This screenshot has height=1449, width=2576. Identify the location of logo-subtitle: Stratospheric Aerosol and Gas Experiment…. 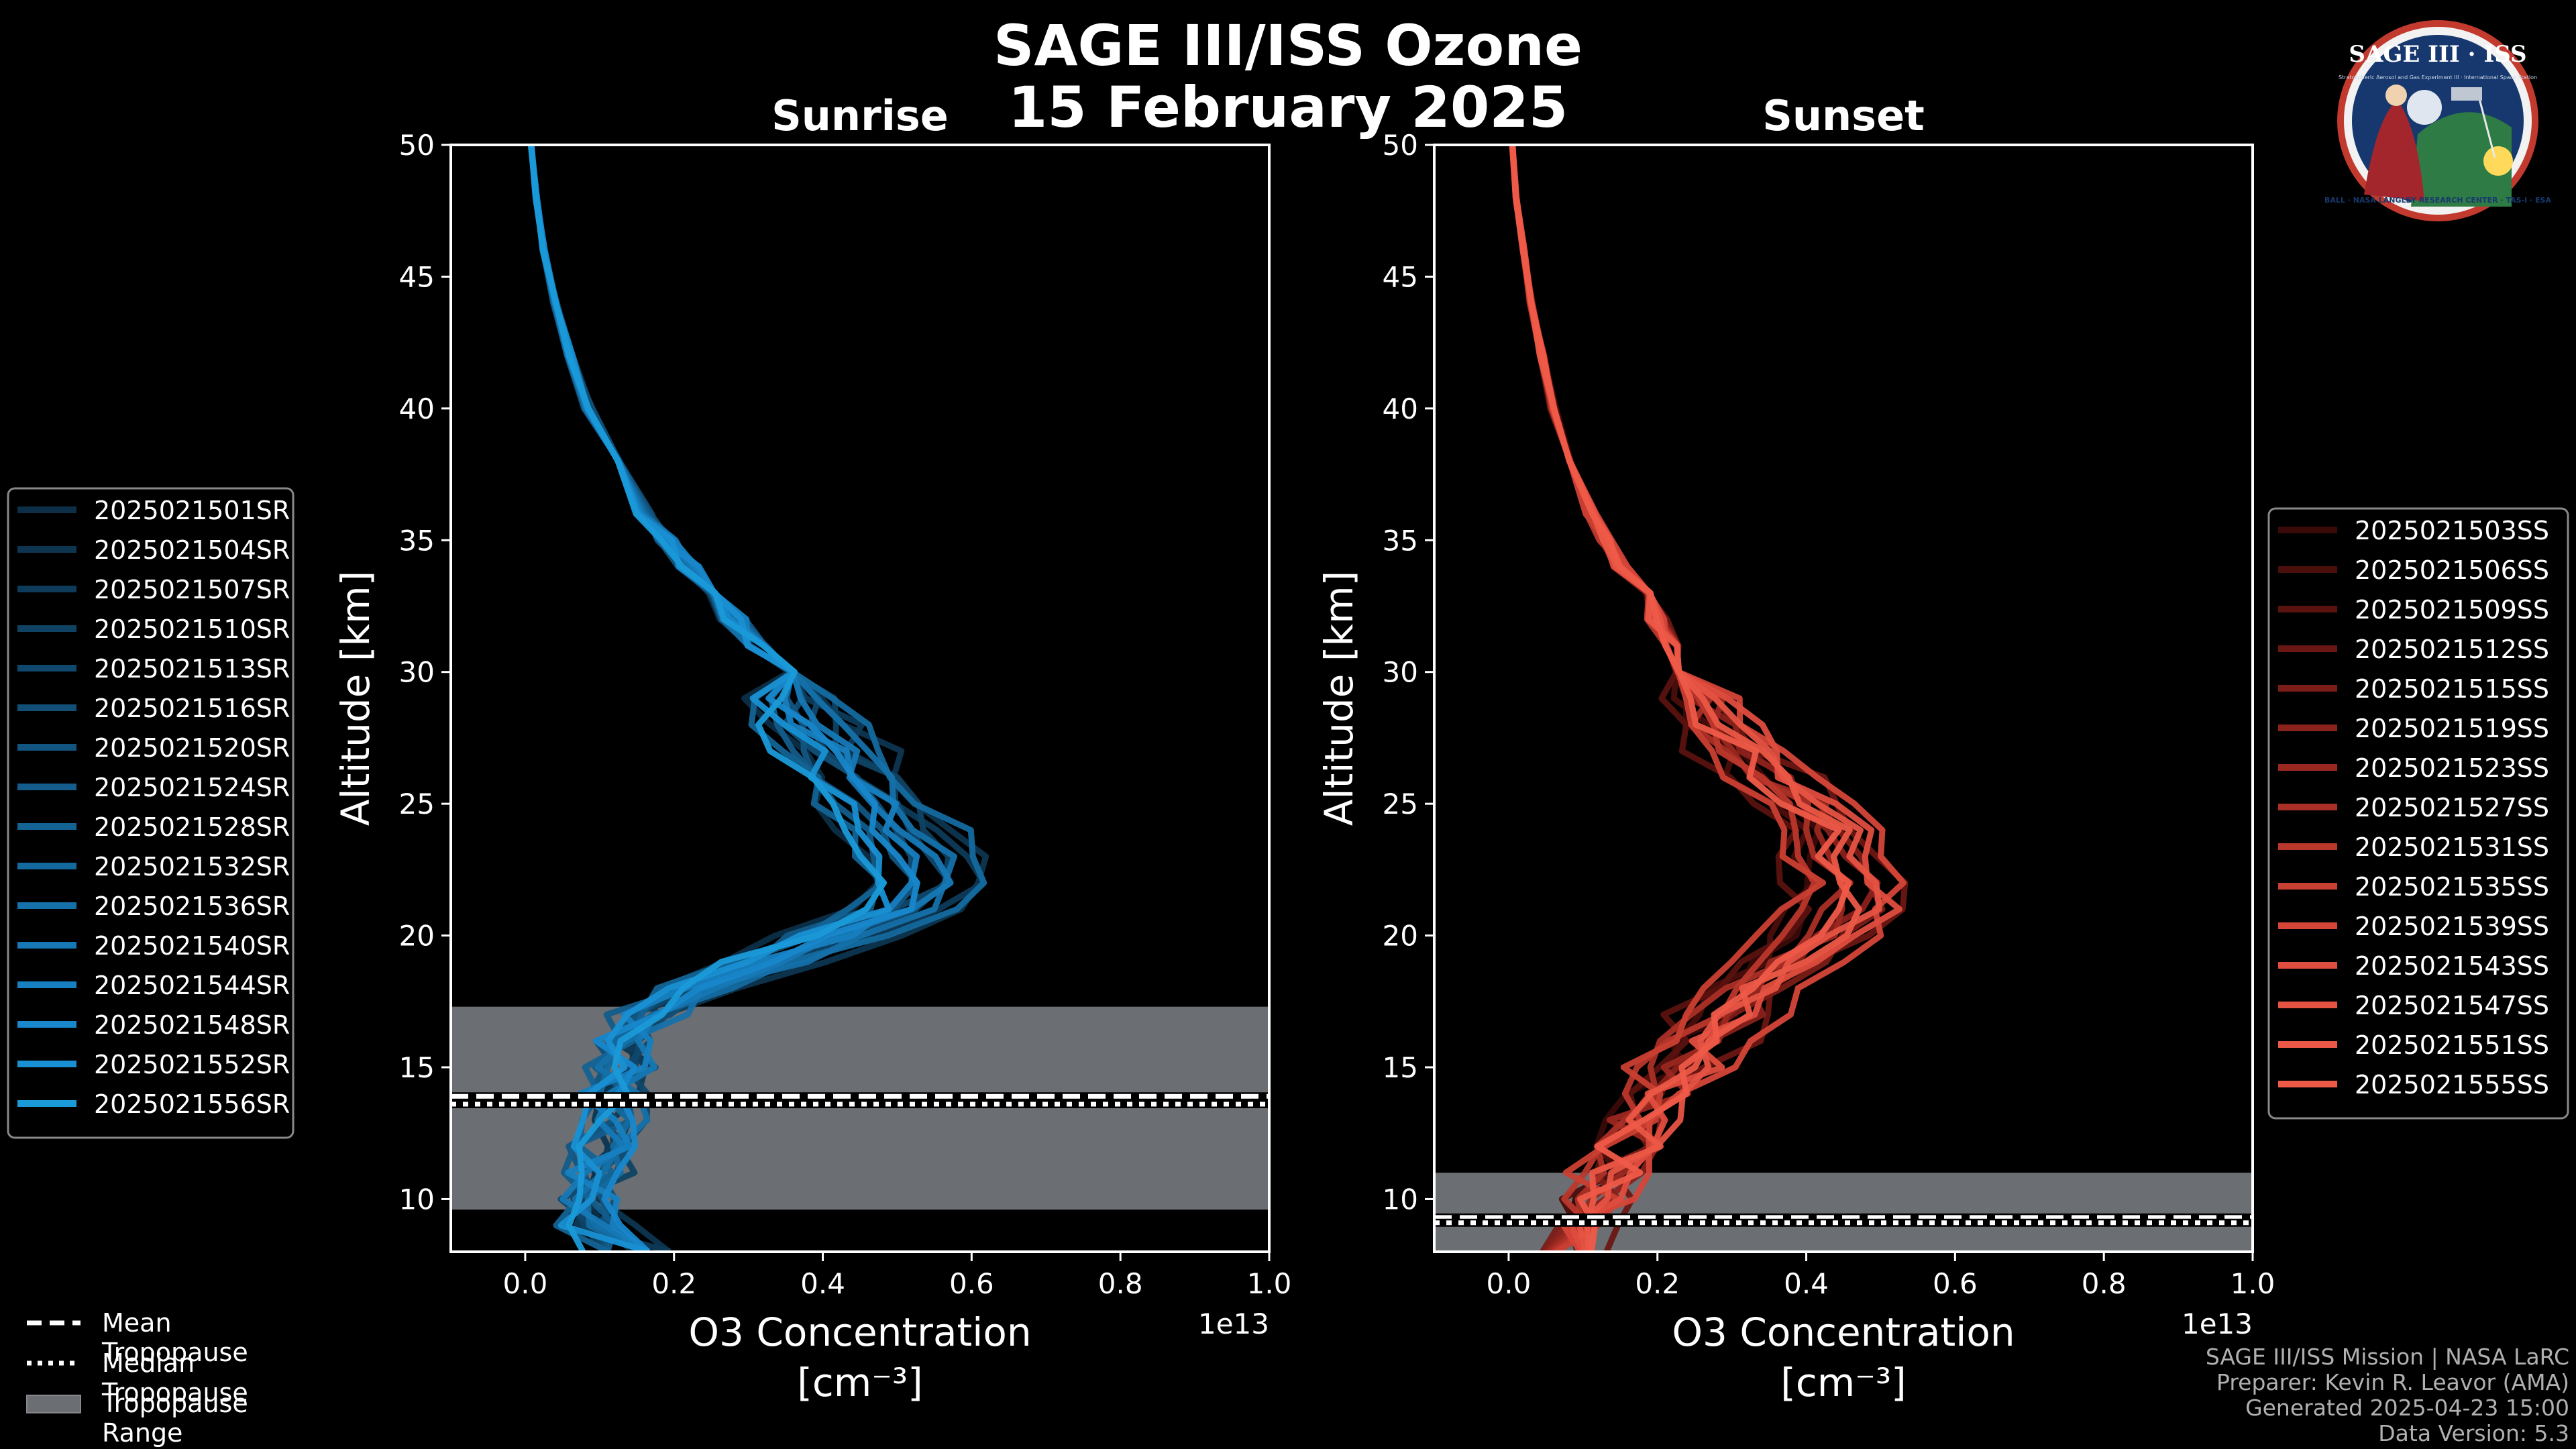
(2438, 77).